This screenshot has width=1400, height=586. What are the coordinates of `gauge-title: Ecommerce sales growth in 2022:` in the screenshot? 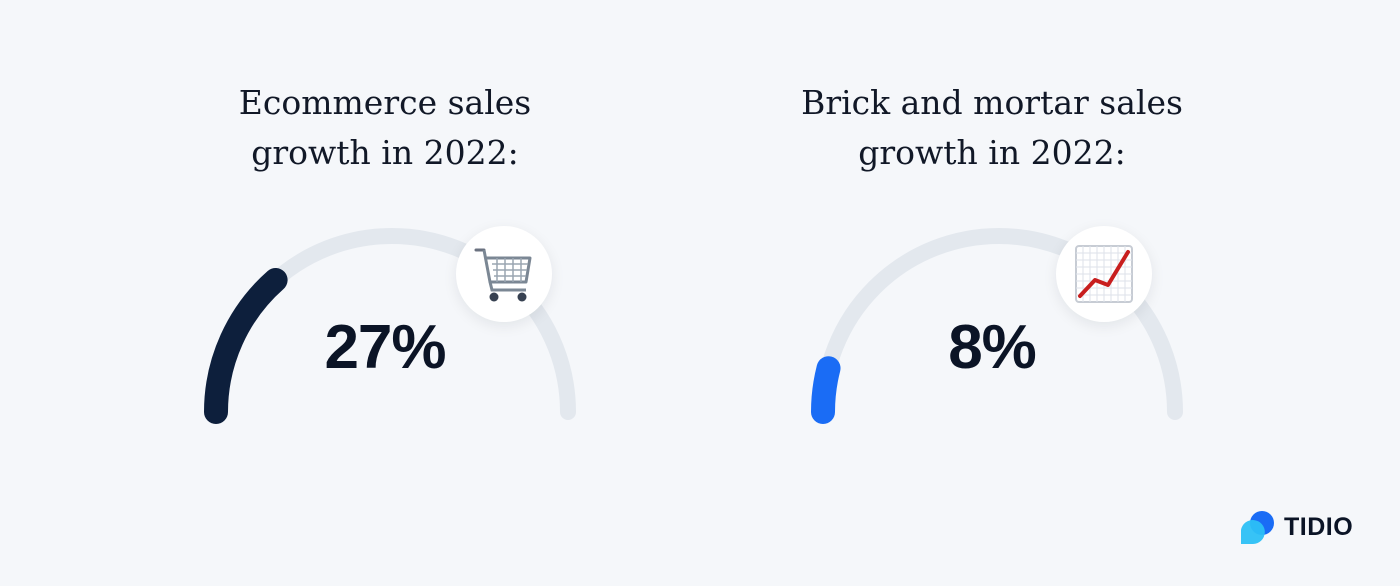 It's located at (385, 128).